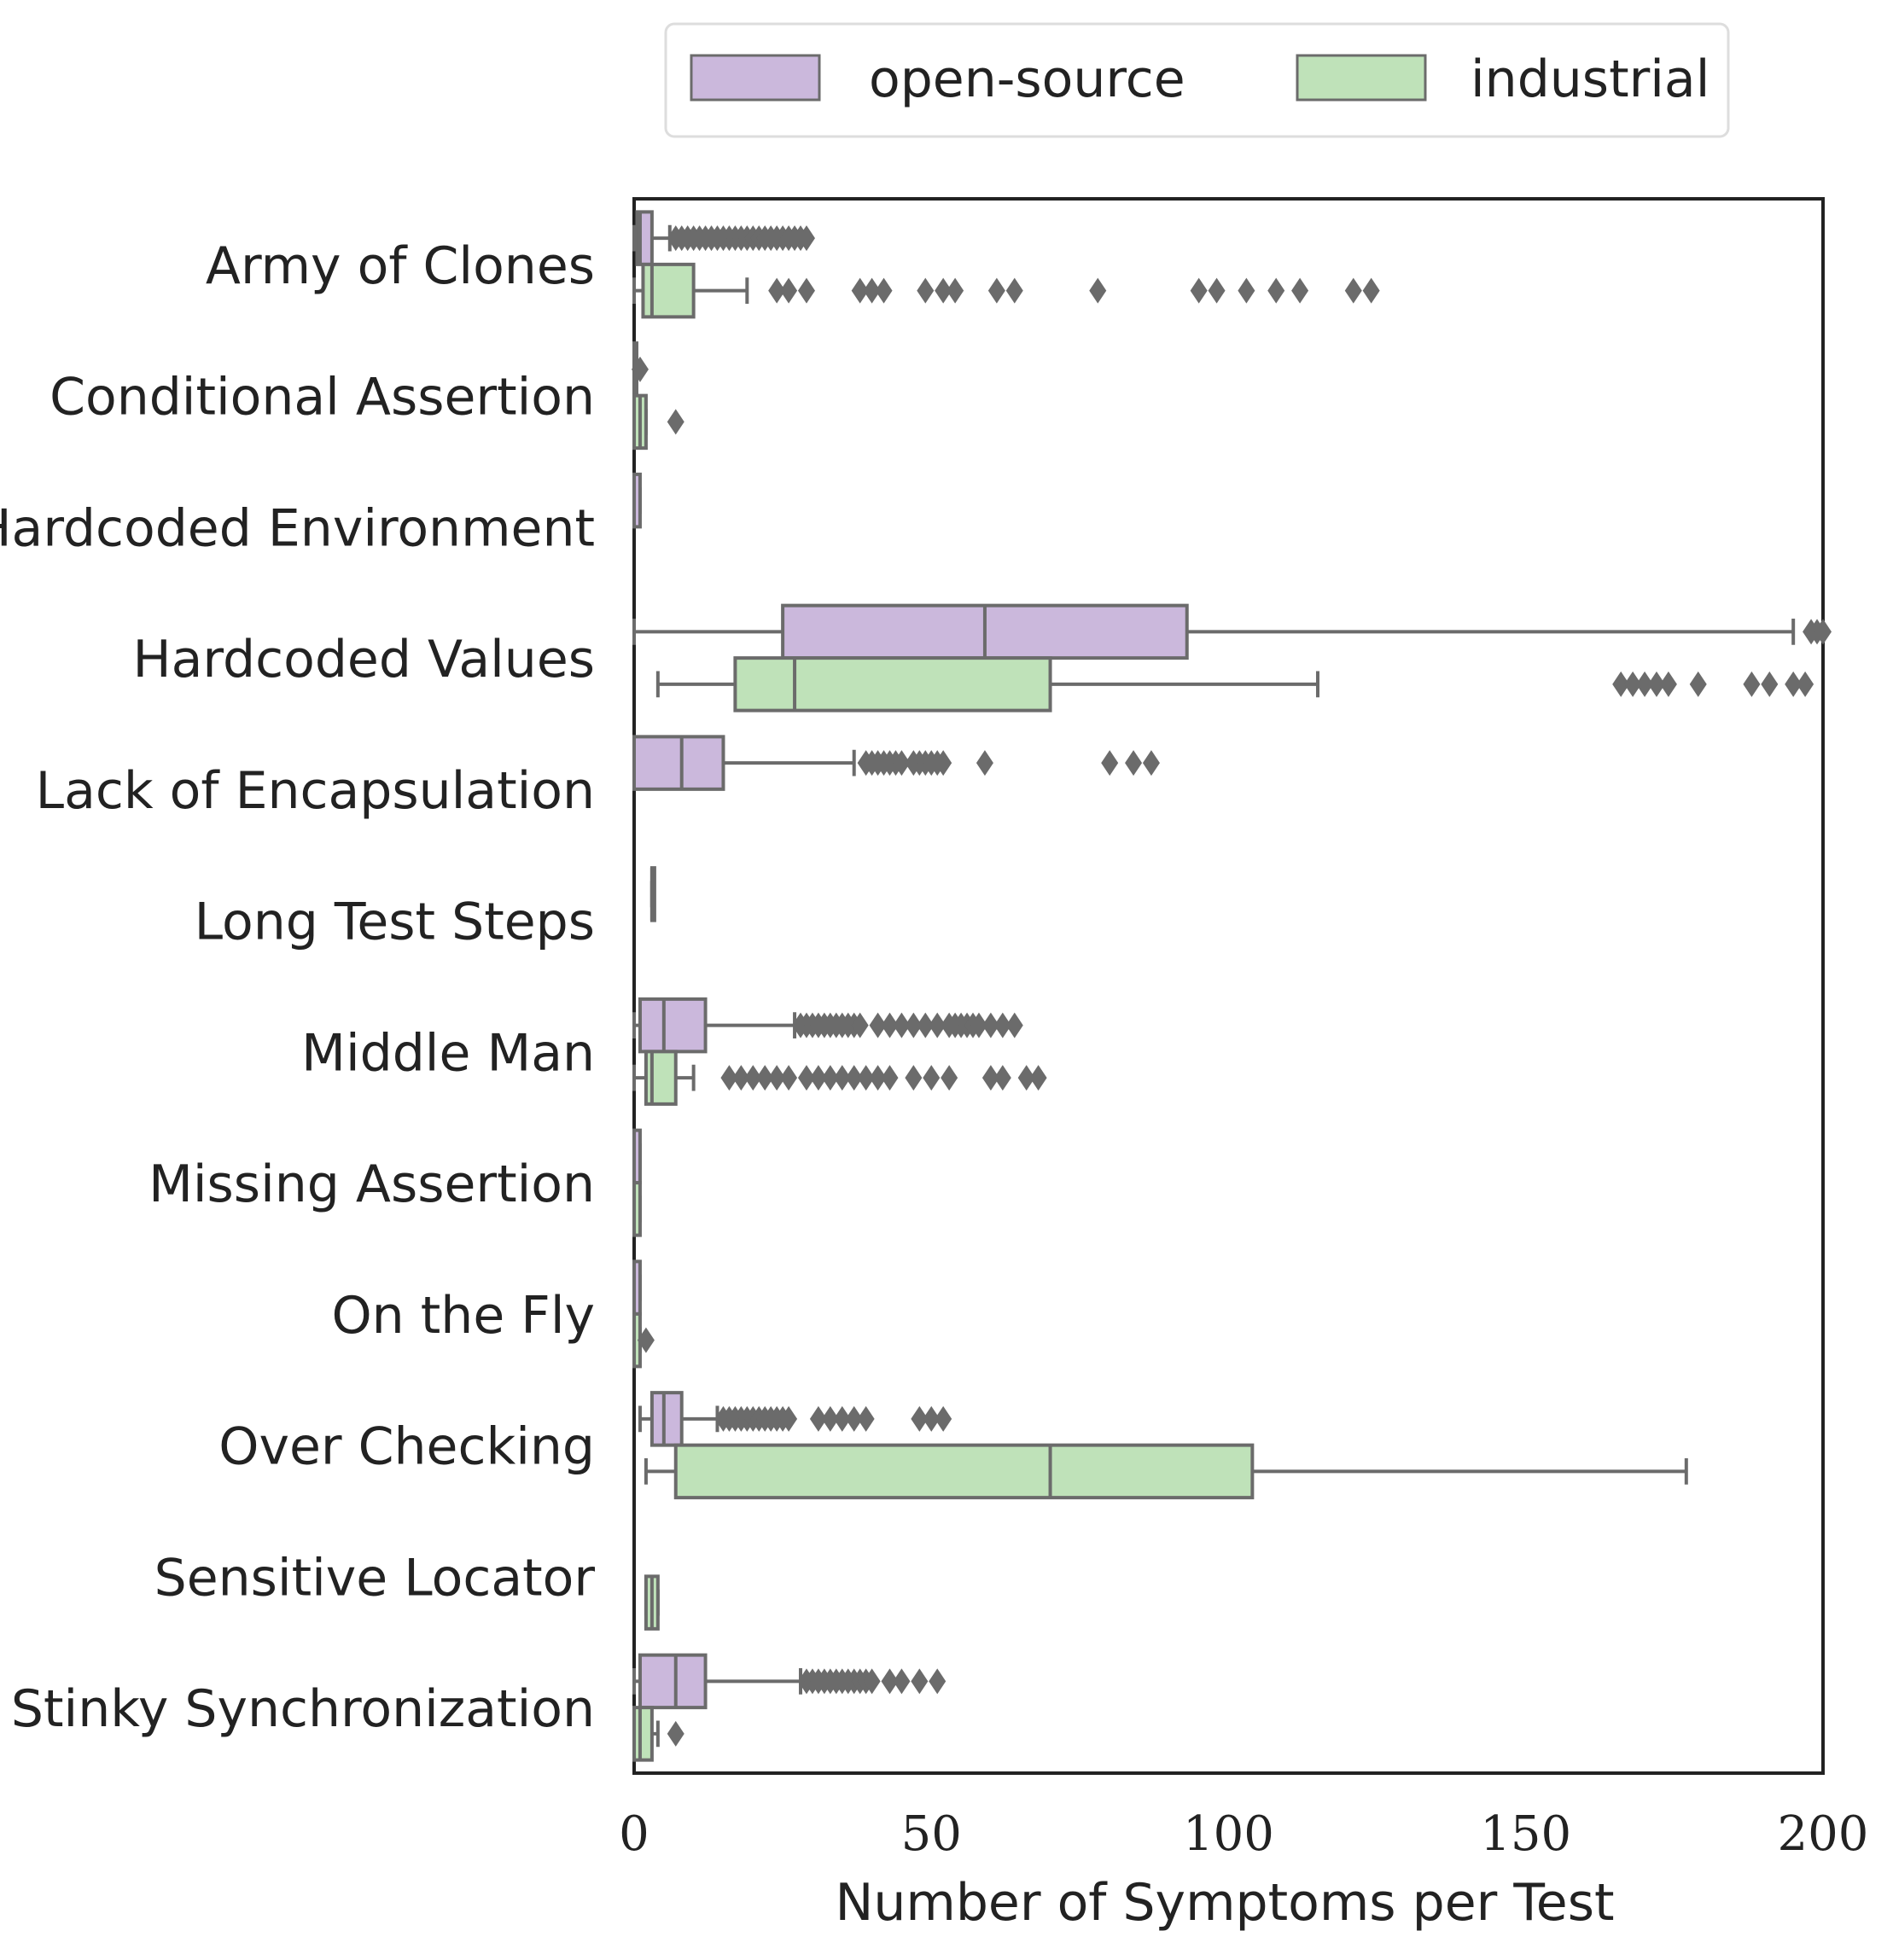  Describe the element at coordinates (448, 1053) in the screenshot. I see `y-tick-label: Middle Man` at that location.